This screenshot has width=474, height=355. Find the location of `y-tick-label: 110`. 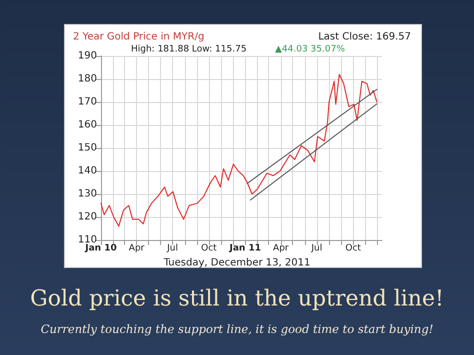

y-tick-label: 110 is located at coordinates (87, 240).